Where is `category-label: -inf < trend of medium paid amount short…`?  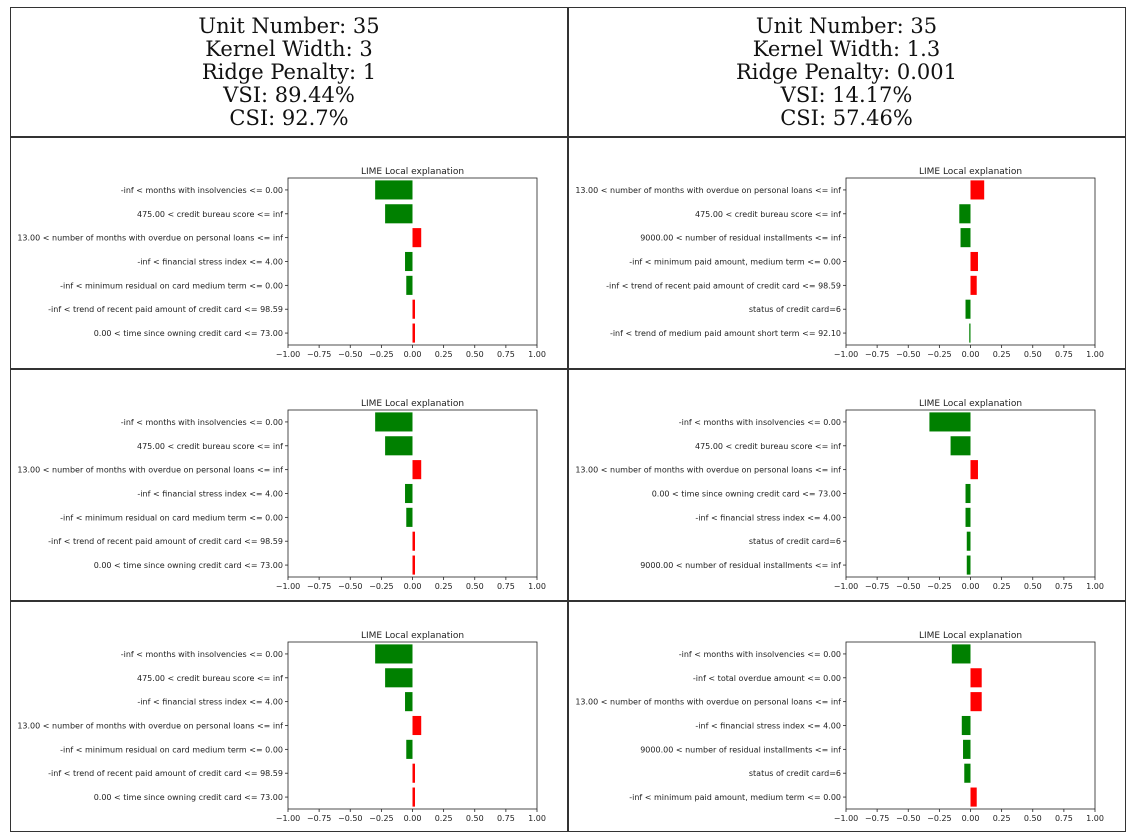
category-label: -inf < trend of medium paid amount short… is located at coordinates (725, 333).